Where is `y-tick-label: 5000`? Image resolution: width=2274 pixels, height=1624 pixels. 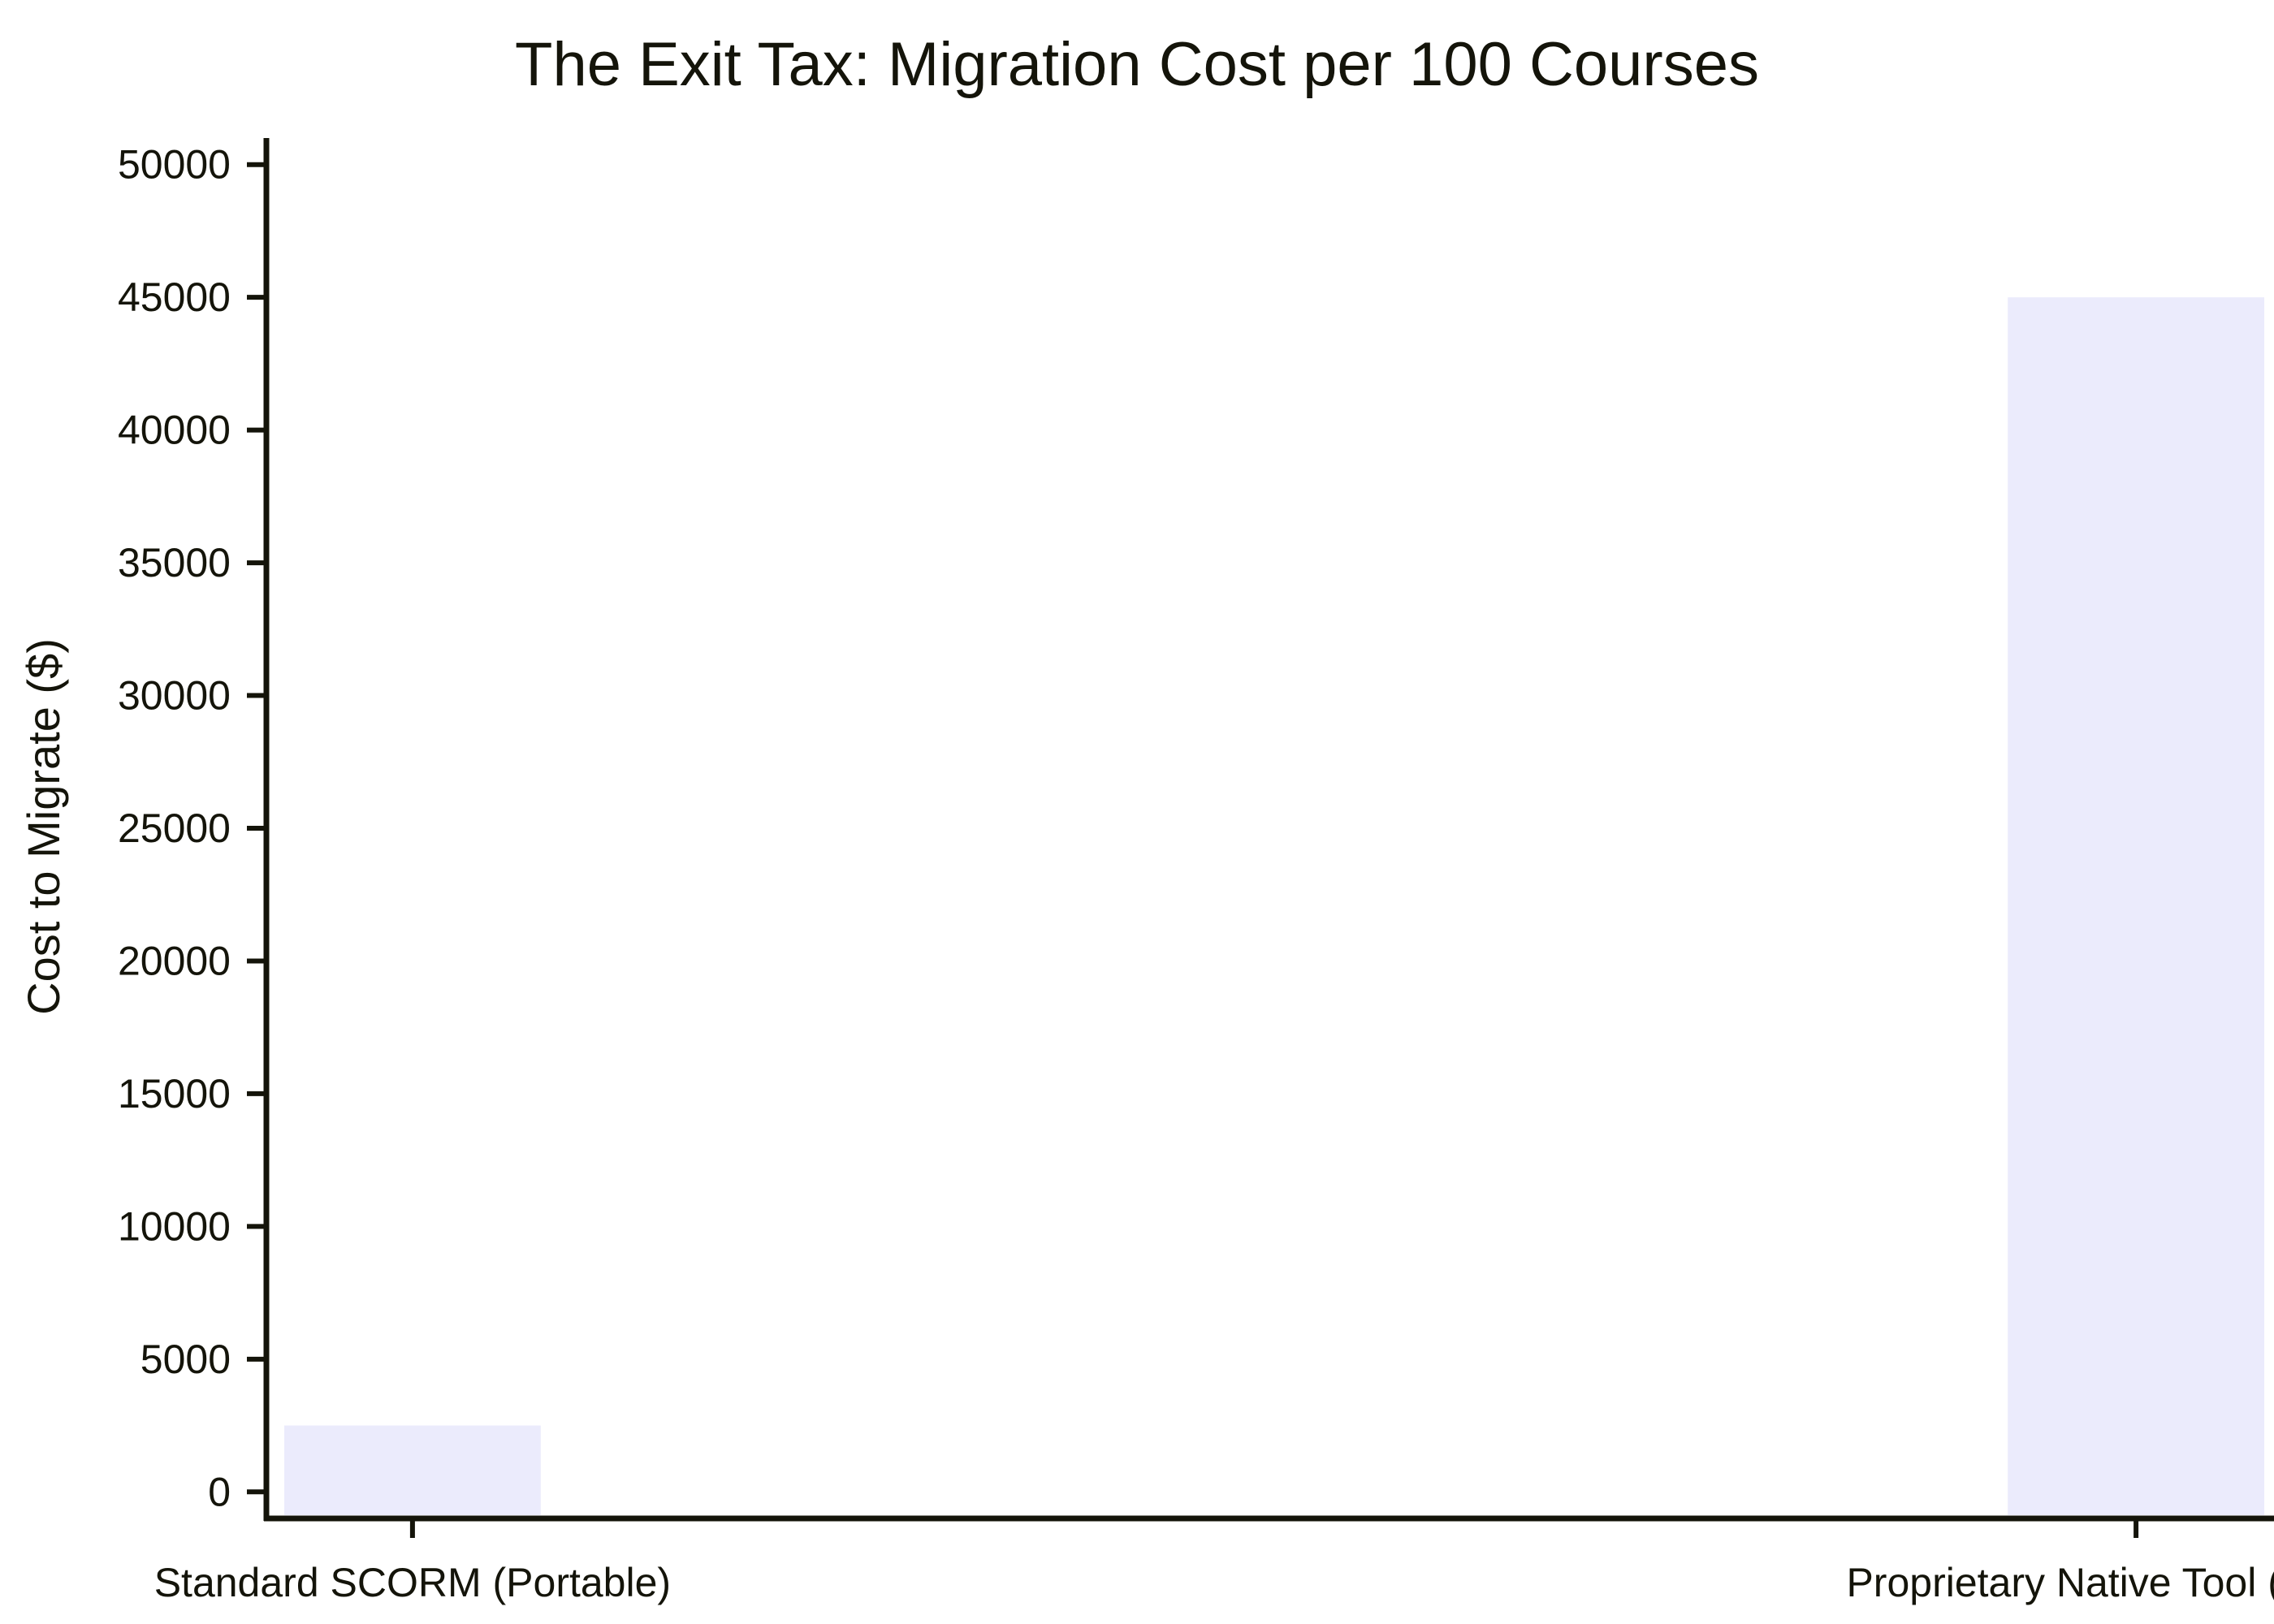 y-tick-label: 5000 is located at coordinates (186, 1360).